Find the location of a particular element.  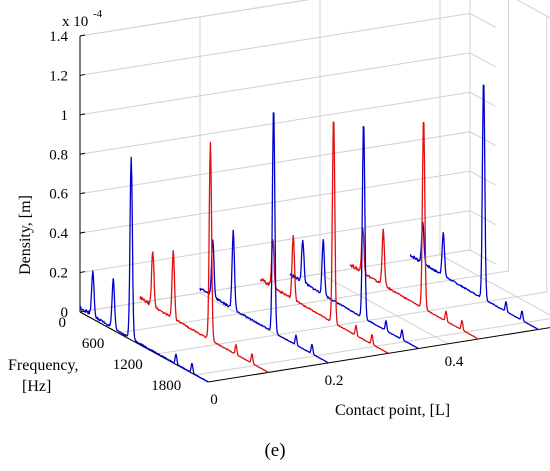

frequency-tick-label: 1200 is located at coordinates (128, 365).